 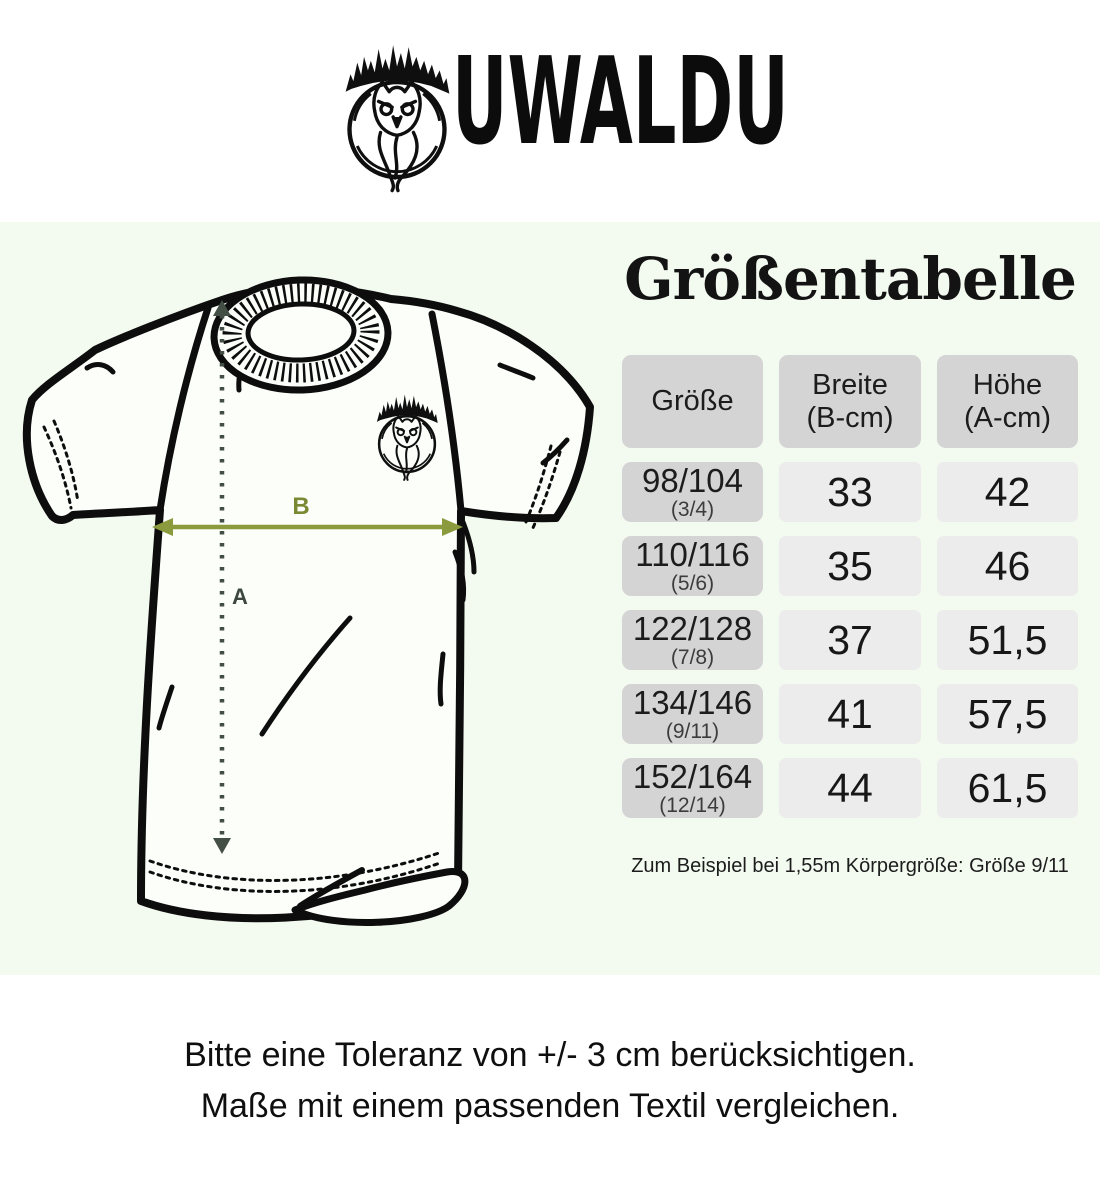 I want to click on size-cell: 98/104 (3/4), so click(x=692, y=492).